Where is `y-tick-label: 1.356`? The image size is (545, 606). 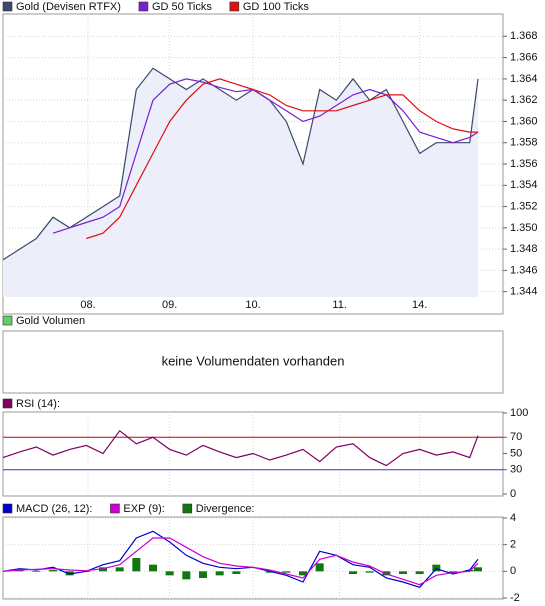
y-tick-label: 1.356 is located at coordinates (524, 164).